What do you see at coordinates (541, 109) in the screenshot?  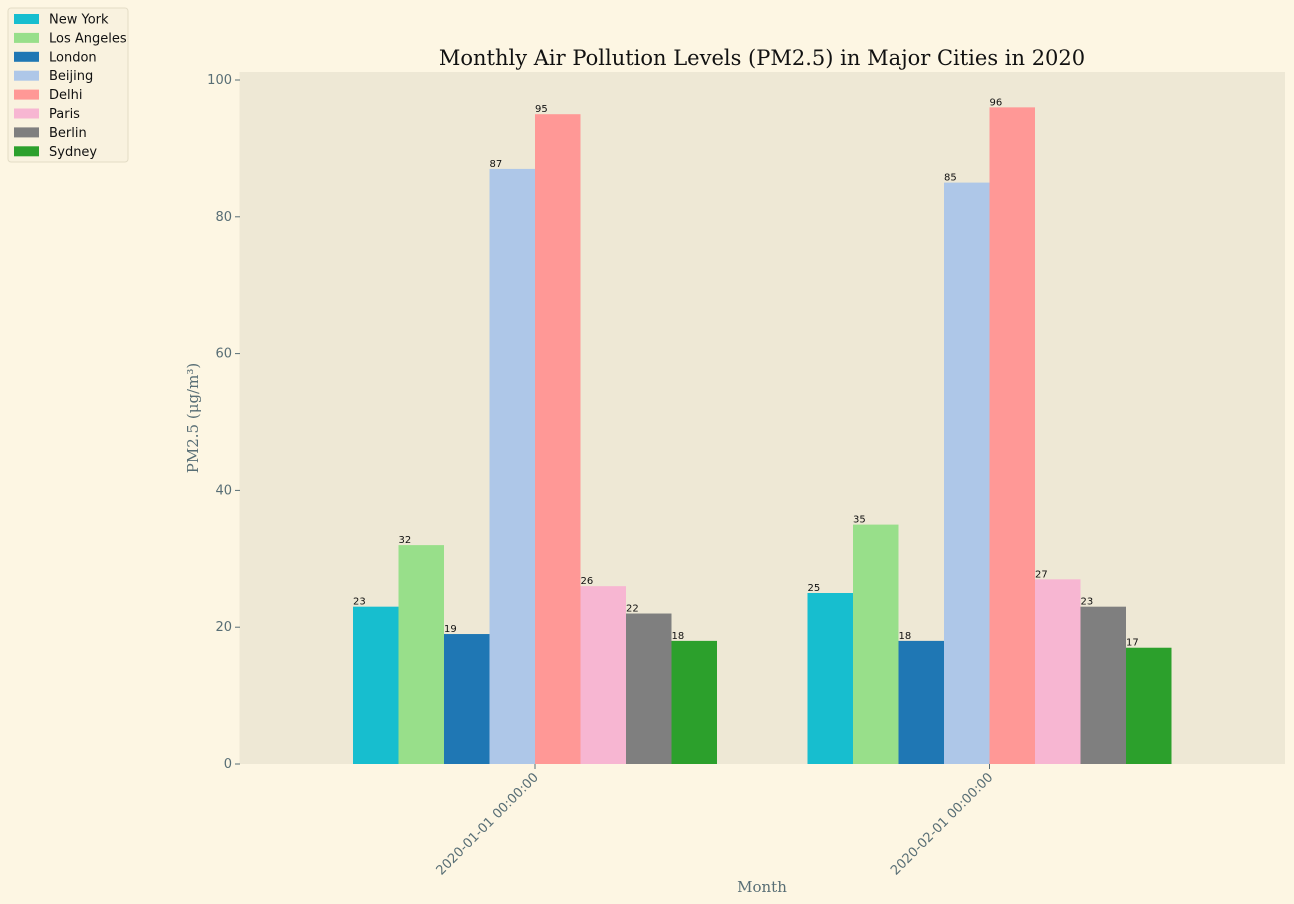 I see `bar-value-label: 95` at bounding box center [541, 109].